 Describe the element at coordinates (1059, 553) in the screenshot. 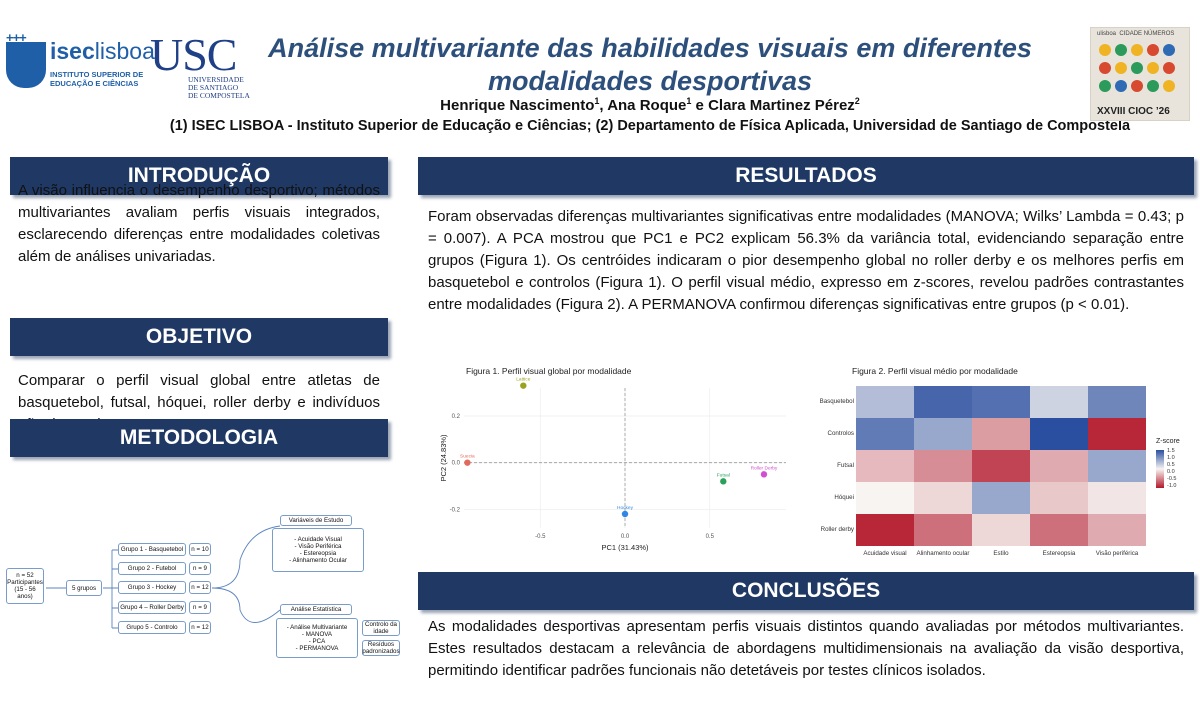

I see `heatmap-column-label: Estereopsia` at that location.